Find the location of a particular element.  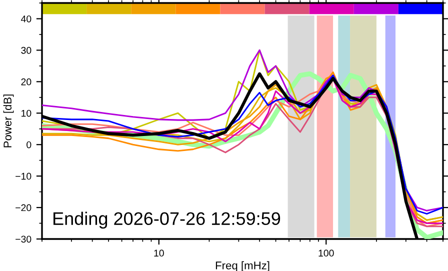

y-tick-label: 0 is located at coordinates (29, 144).